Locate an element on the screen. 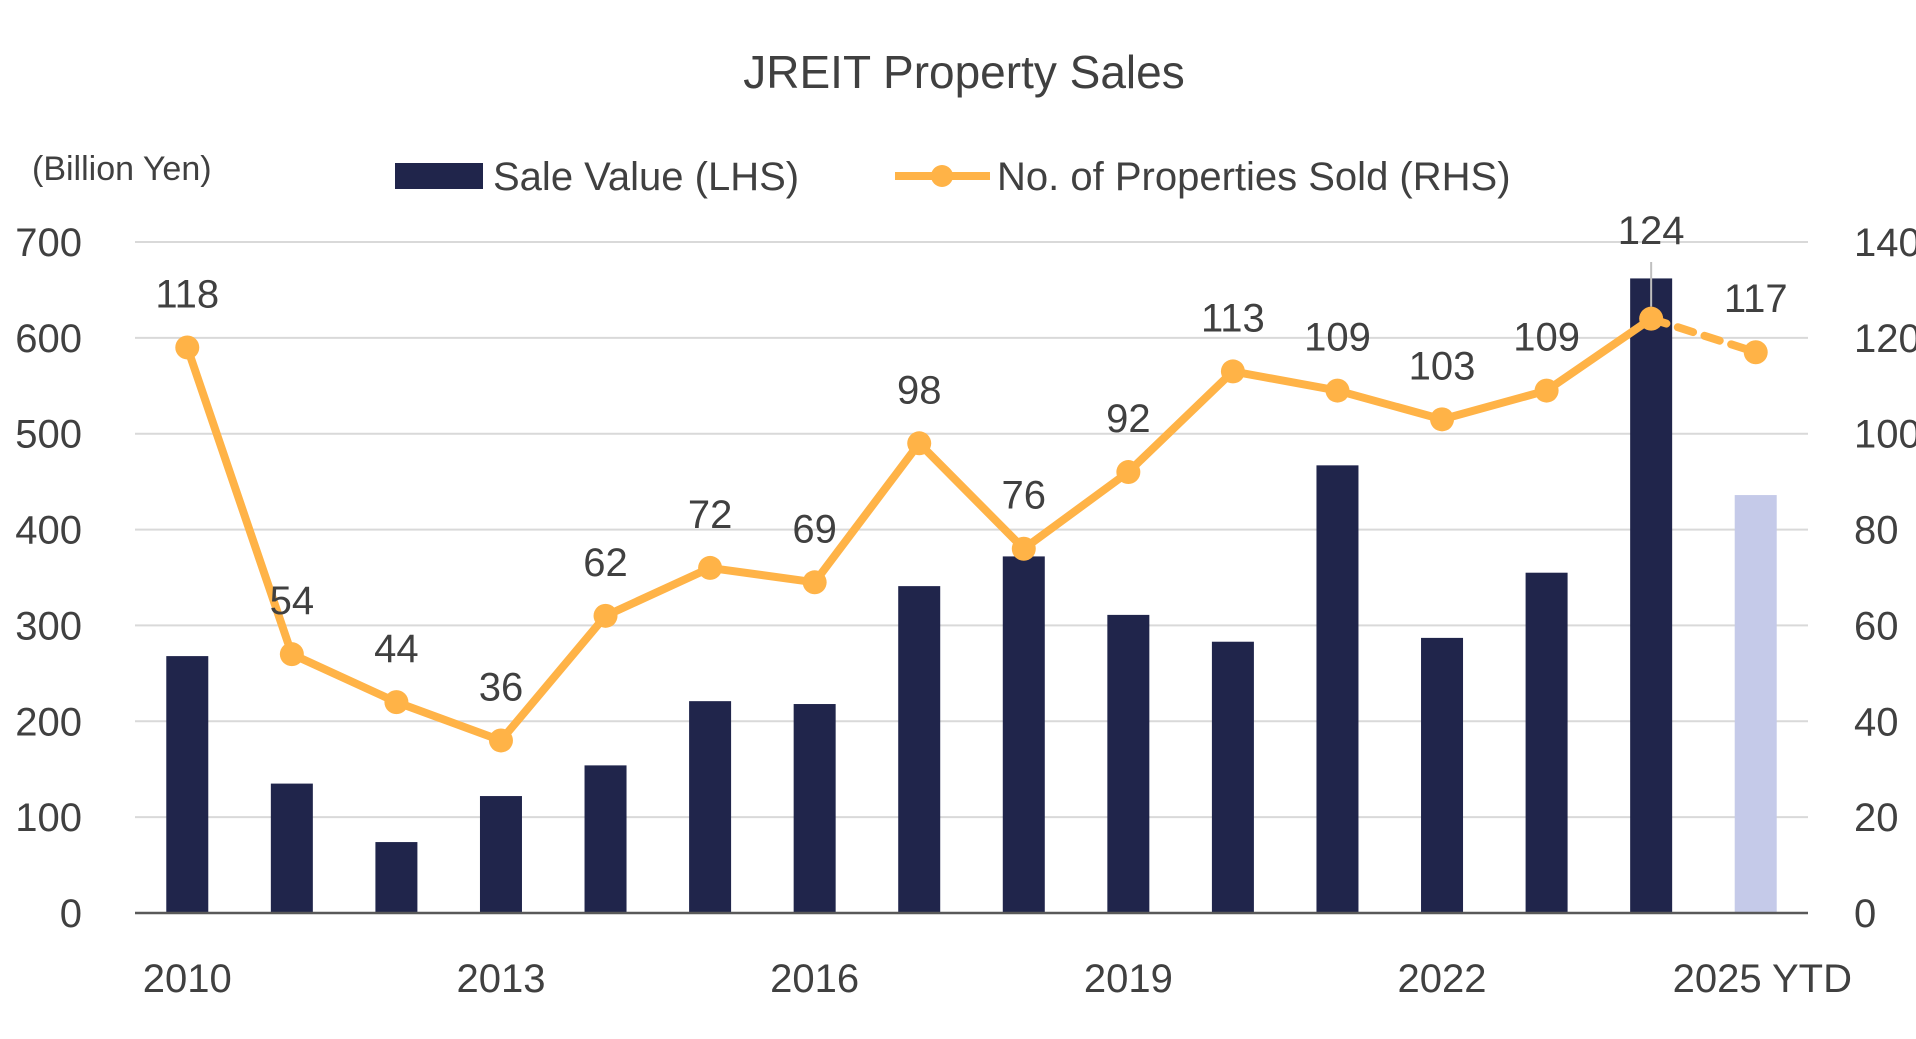 This screenshot has height=1039, width=1916. properties-sold-marker-2023 is located at coordinates (1546, 390).